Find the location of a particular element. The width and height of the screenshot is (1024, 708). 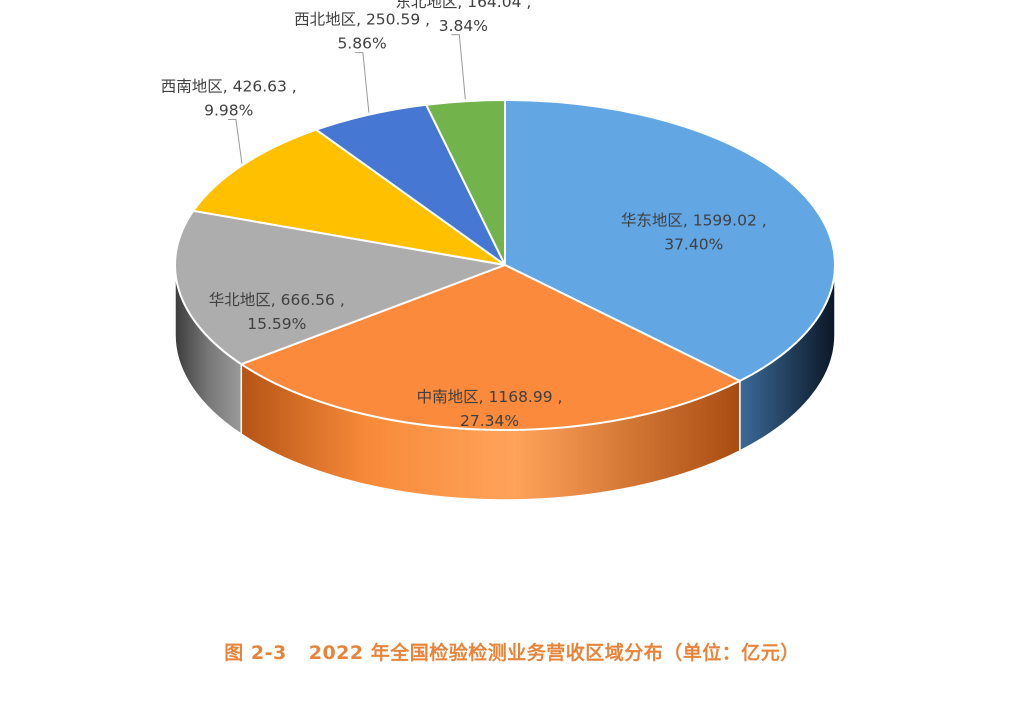

slice-6-label: 东北地区, 164.04 , is located at coordinates (463, 5).